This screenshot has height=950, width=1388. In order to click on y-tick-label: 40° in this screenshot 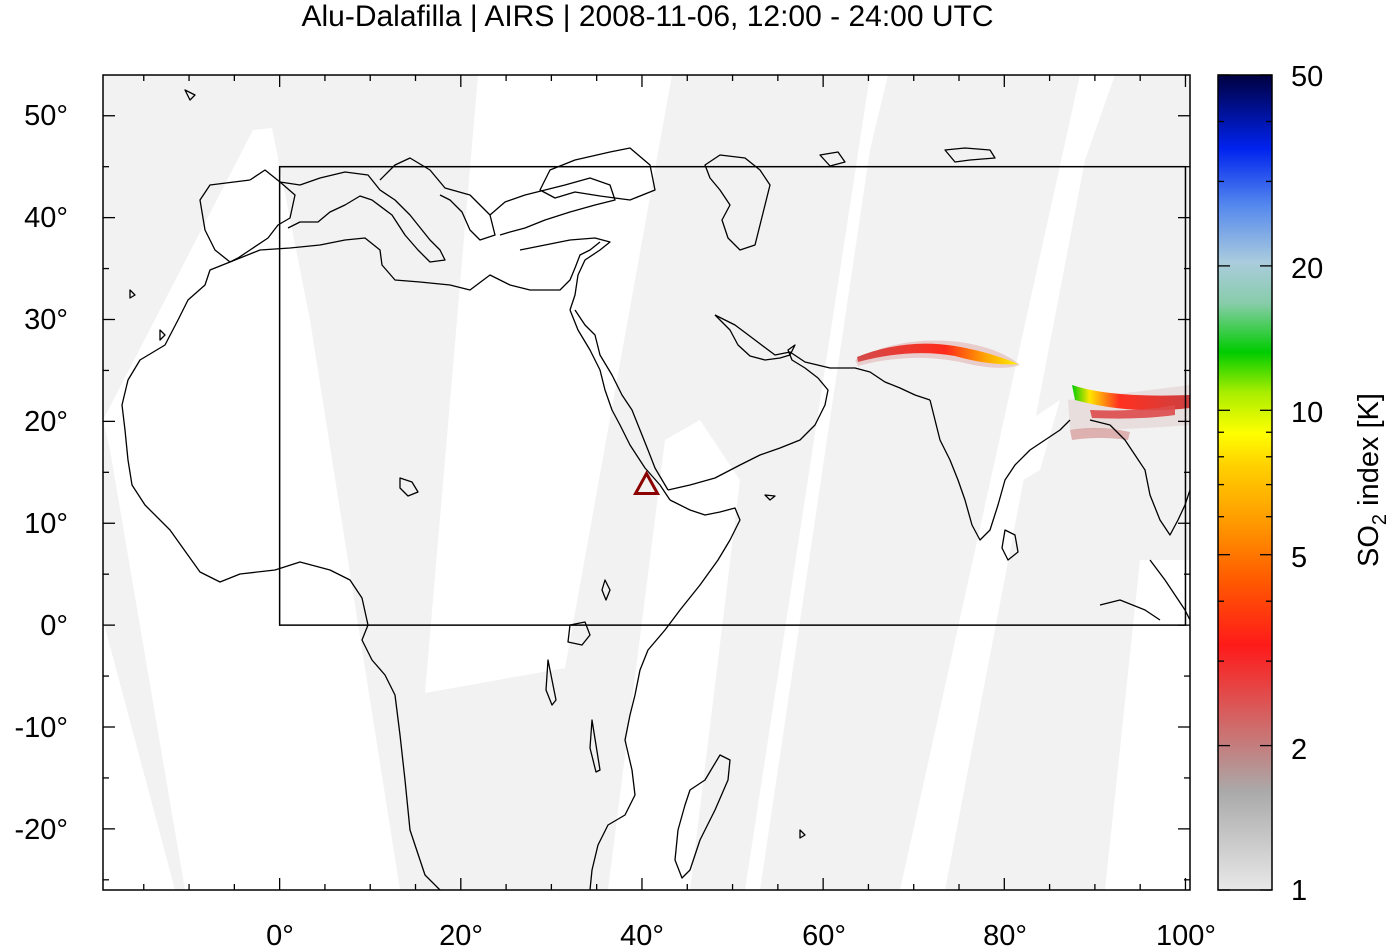, I will do `click(46, 218)`.